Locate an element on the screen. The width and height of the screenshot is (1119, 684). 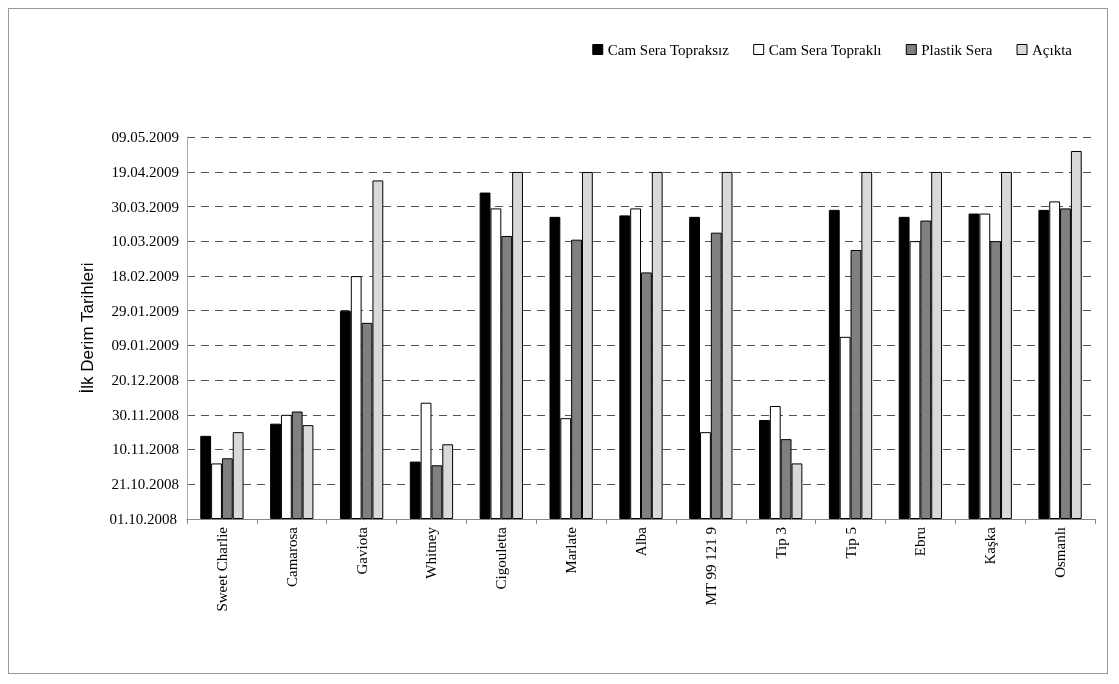
ref-line-label: 18.02.2009 is located at coordinates (145, 276).